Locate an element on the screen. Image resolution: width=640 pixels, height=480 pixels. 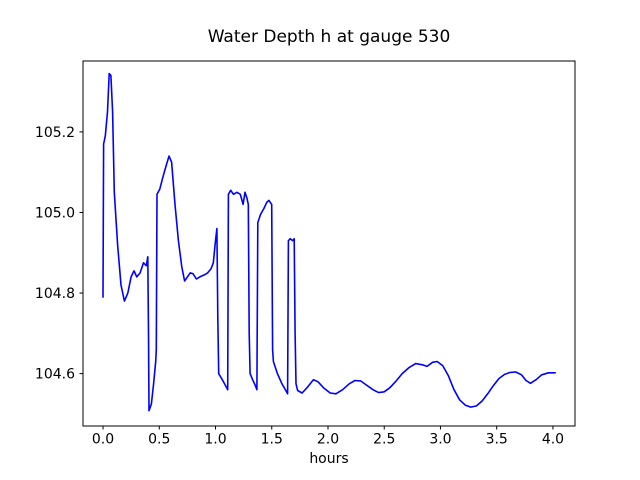
x-axis-label: hours is located at coordinates (329, 459).